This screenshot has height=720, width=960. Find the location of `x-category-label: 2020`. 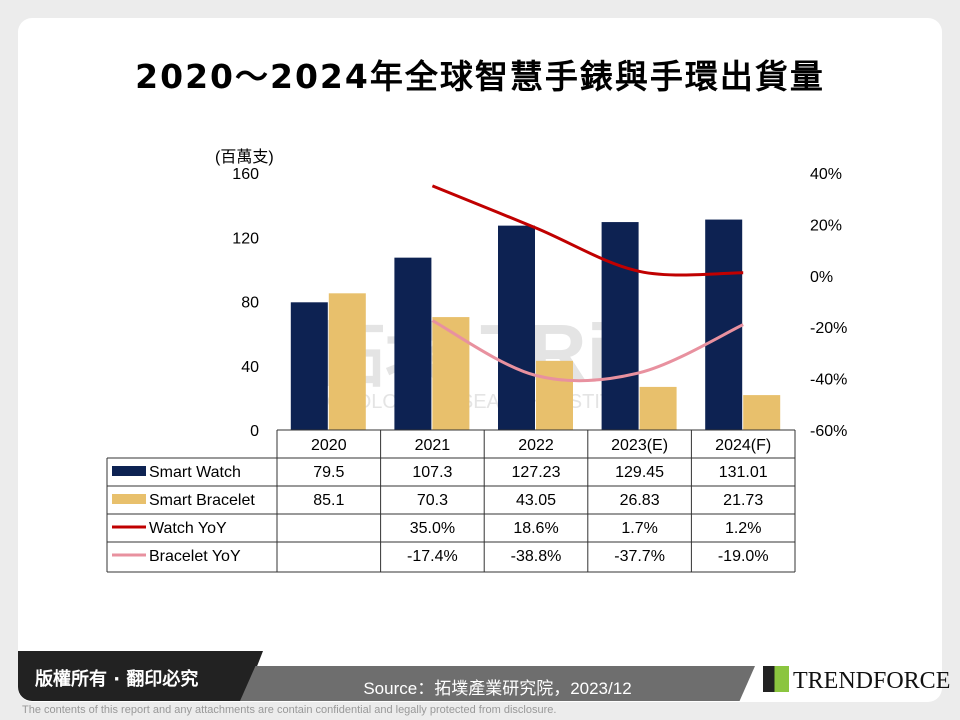

x-category-label: 2020 is located at coordinates (329, 445).